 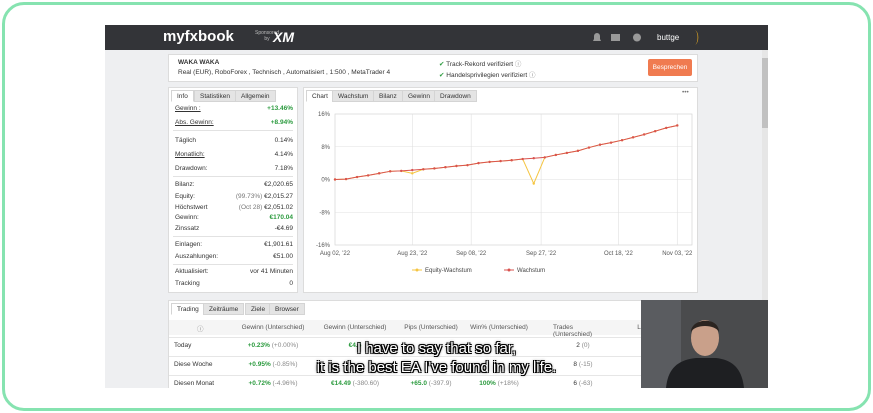 What do you see at coordinates (192, 271) in the screenshot?
I see `label: Aktualisiert:` at bounding box center [192, 271].